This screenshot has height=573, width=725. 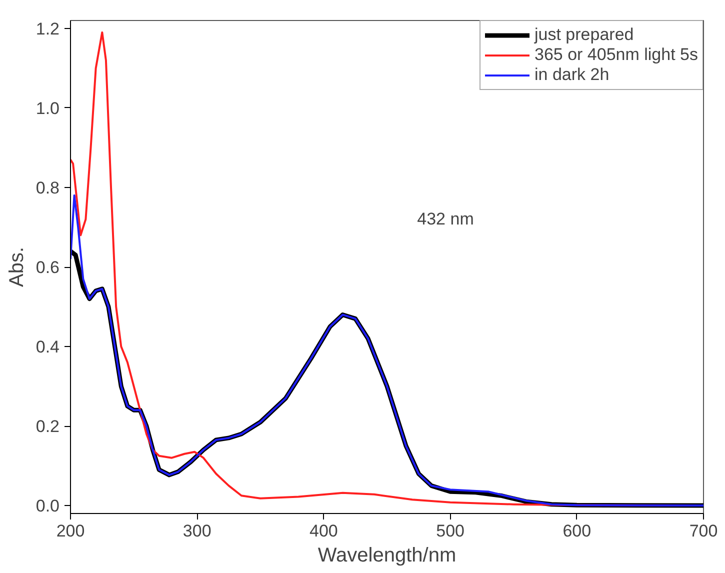 What do you see at coordinates (577, 531) in the screenshot?
I see `x-tick-label: 600` at bounding box center [577, 531].